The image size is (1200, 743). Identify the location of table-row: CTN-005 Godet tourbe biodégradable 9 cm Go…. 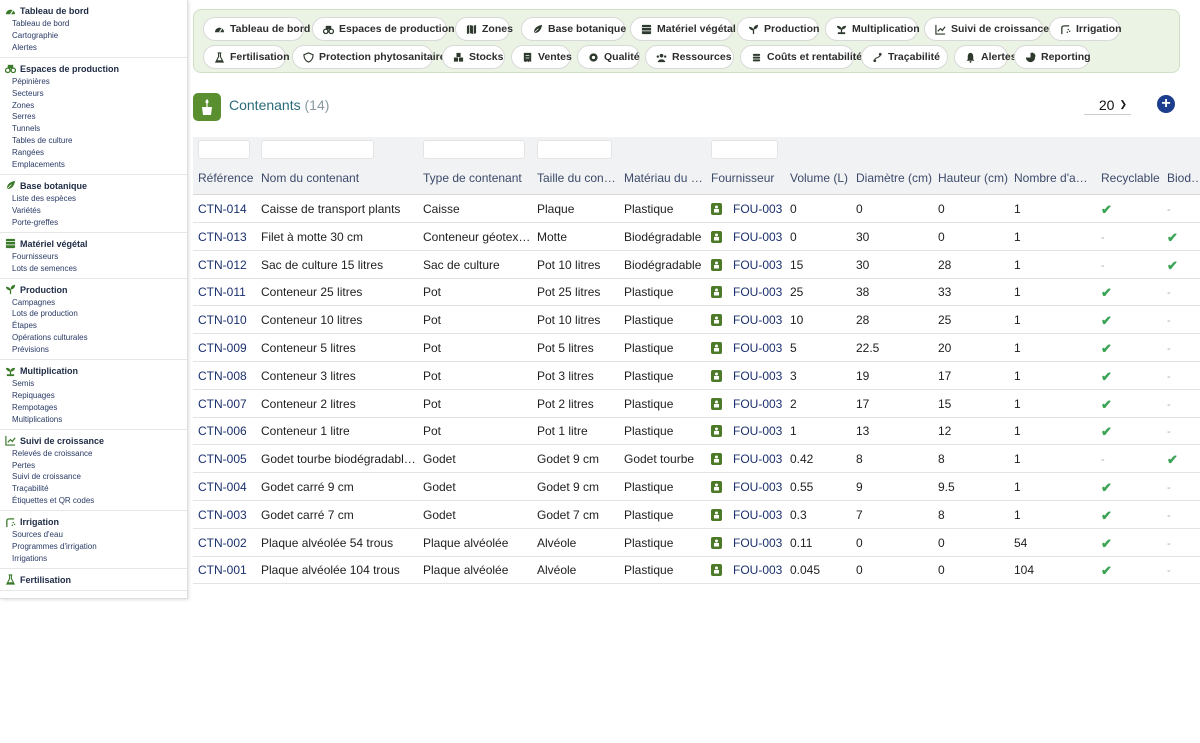
(696, 459).